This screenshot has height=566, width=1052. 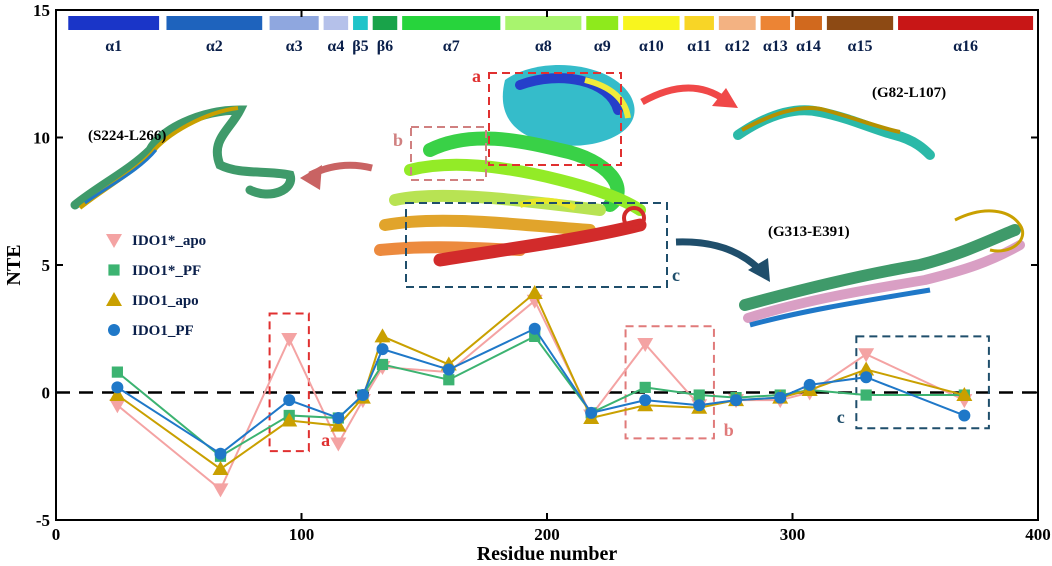 What do you see at coordinates (729, 430) in the screenshot?
I see `annotation-box-letter-b: b` at bounding box center [729, 430].